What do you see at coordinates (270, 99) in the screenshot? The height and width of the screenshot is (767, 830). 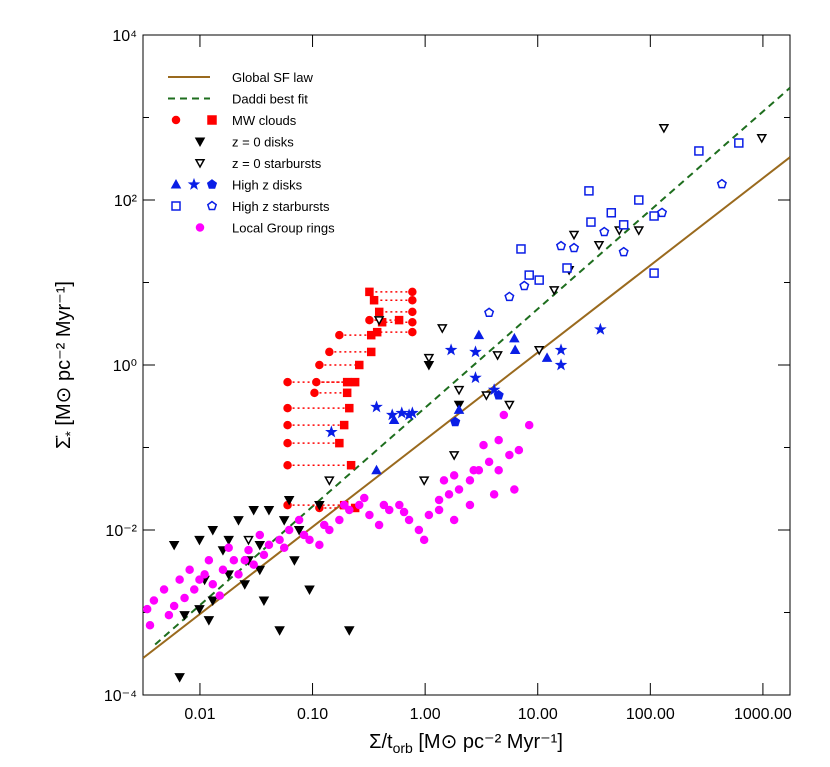 I see `legend-label: Daddi best fit` at bounding box center [270, 99].